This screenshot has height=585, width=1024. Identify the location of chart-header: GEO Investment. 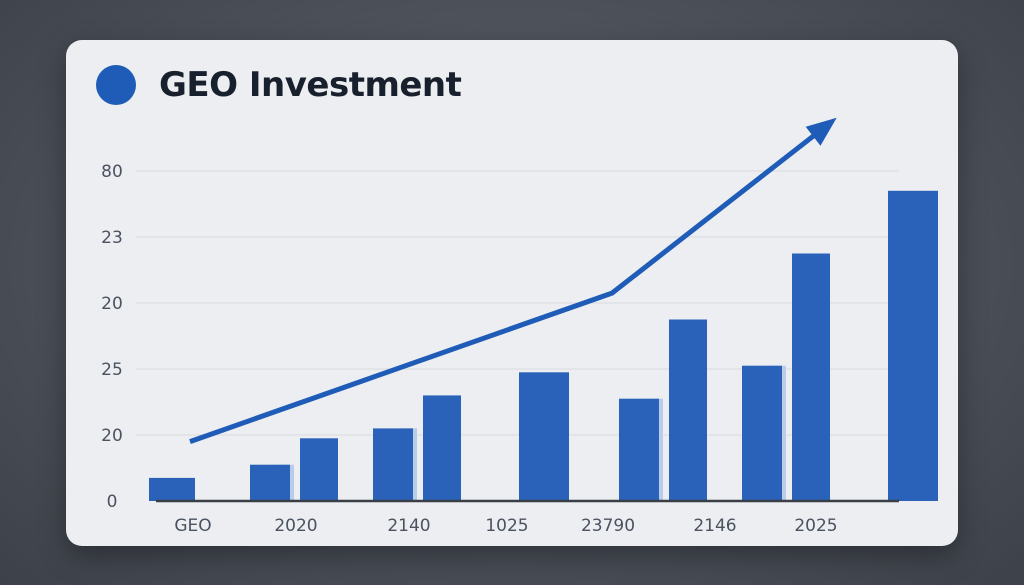
(279, 85).